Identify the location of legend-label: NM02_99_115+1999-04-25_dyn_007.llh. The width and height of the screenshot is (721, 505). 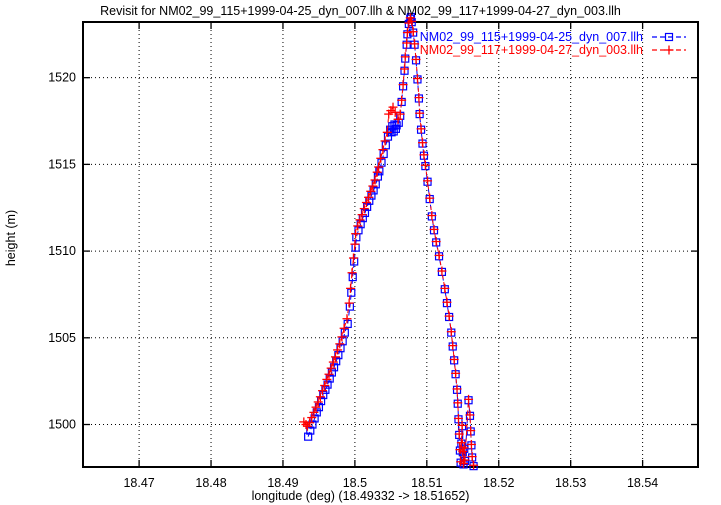
(531, 37).